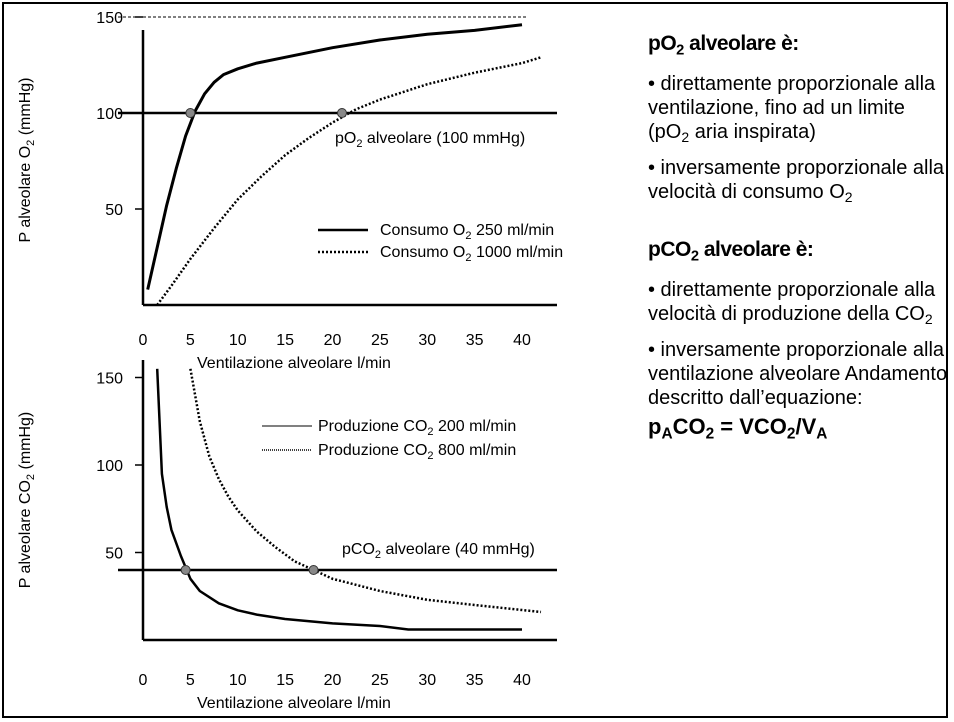 The image size is (954, 722). What do you see at coordinates (723, 45) in the screenshot?
I see `o2-heading: pO2 alveolare è:` at bounding box center [723, 45].